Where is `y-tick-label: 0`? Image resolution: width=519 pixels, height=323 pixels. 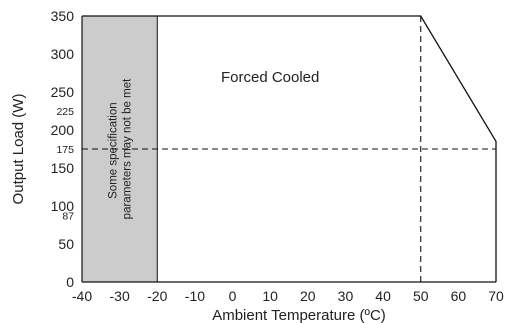
y-tick-label: 0 is located at coordinates (70, 282).